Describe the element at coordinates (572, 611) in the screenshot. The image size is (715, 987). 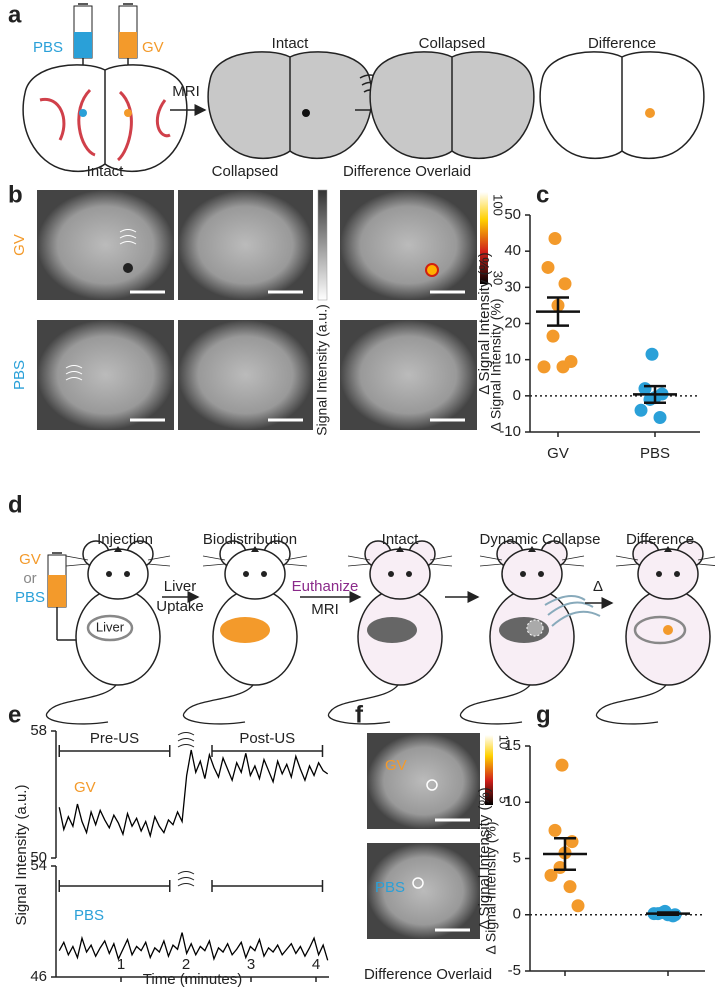
I see `ultrasound-waves` at that location.